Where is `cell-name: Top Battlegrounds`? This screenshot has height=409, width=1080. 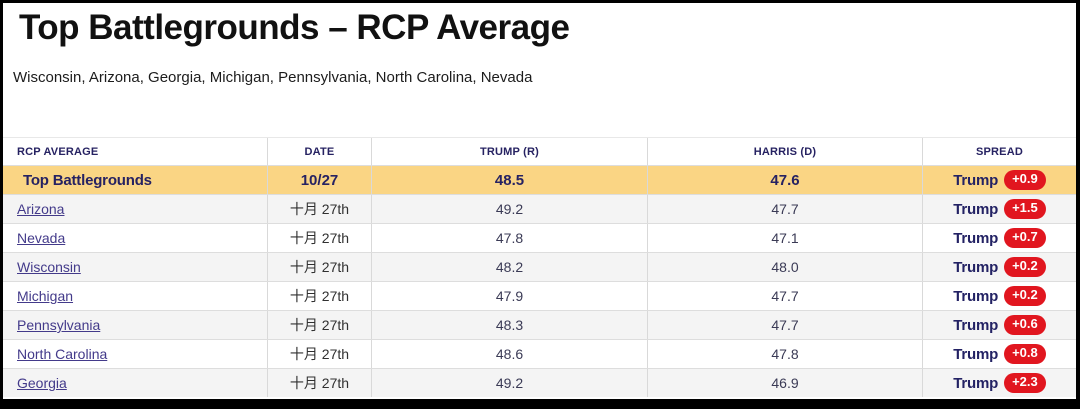
cell-name: Top Battlegrounds is located at coordinates (87, 180).